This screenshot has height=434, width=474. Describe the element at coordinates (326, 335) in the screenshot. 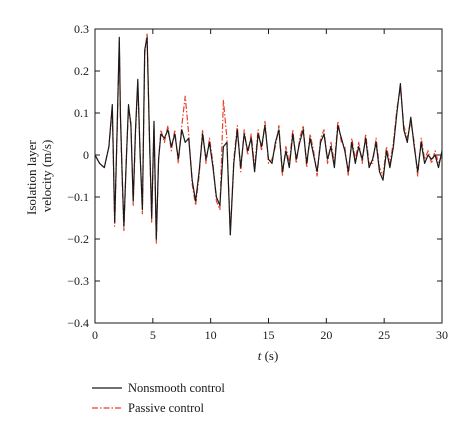

I see `x-tick-label: 20` at that location.